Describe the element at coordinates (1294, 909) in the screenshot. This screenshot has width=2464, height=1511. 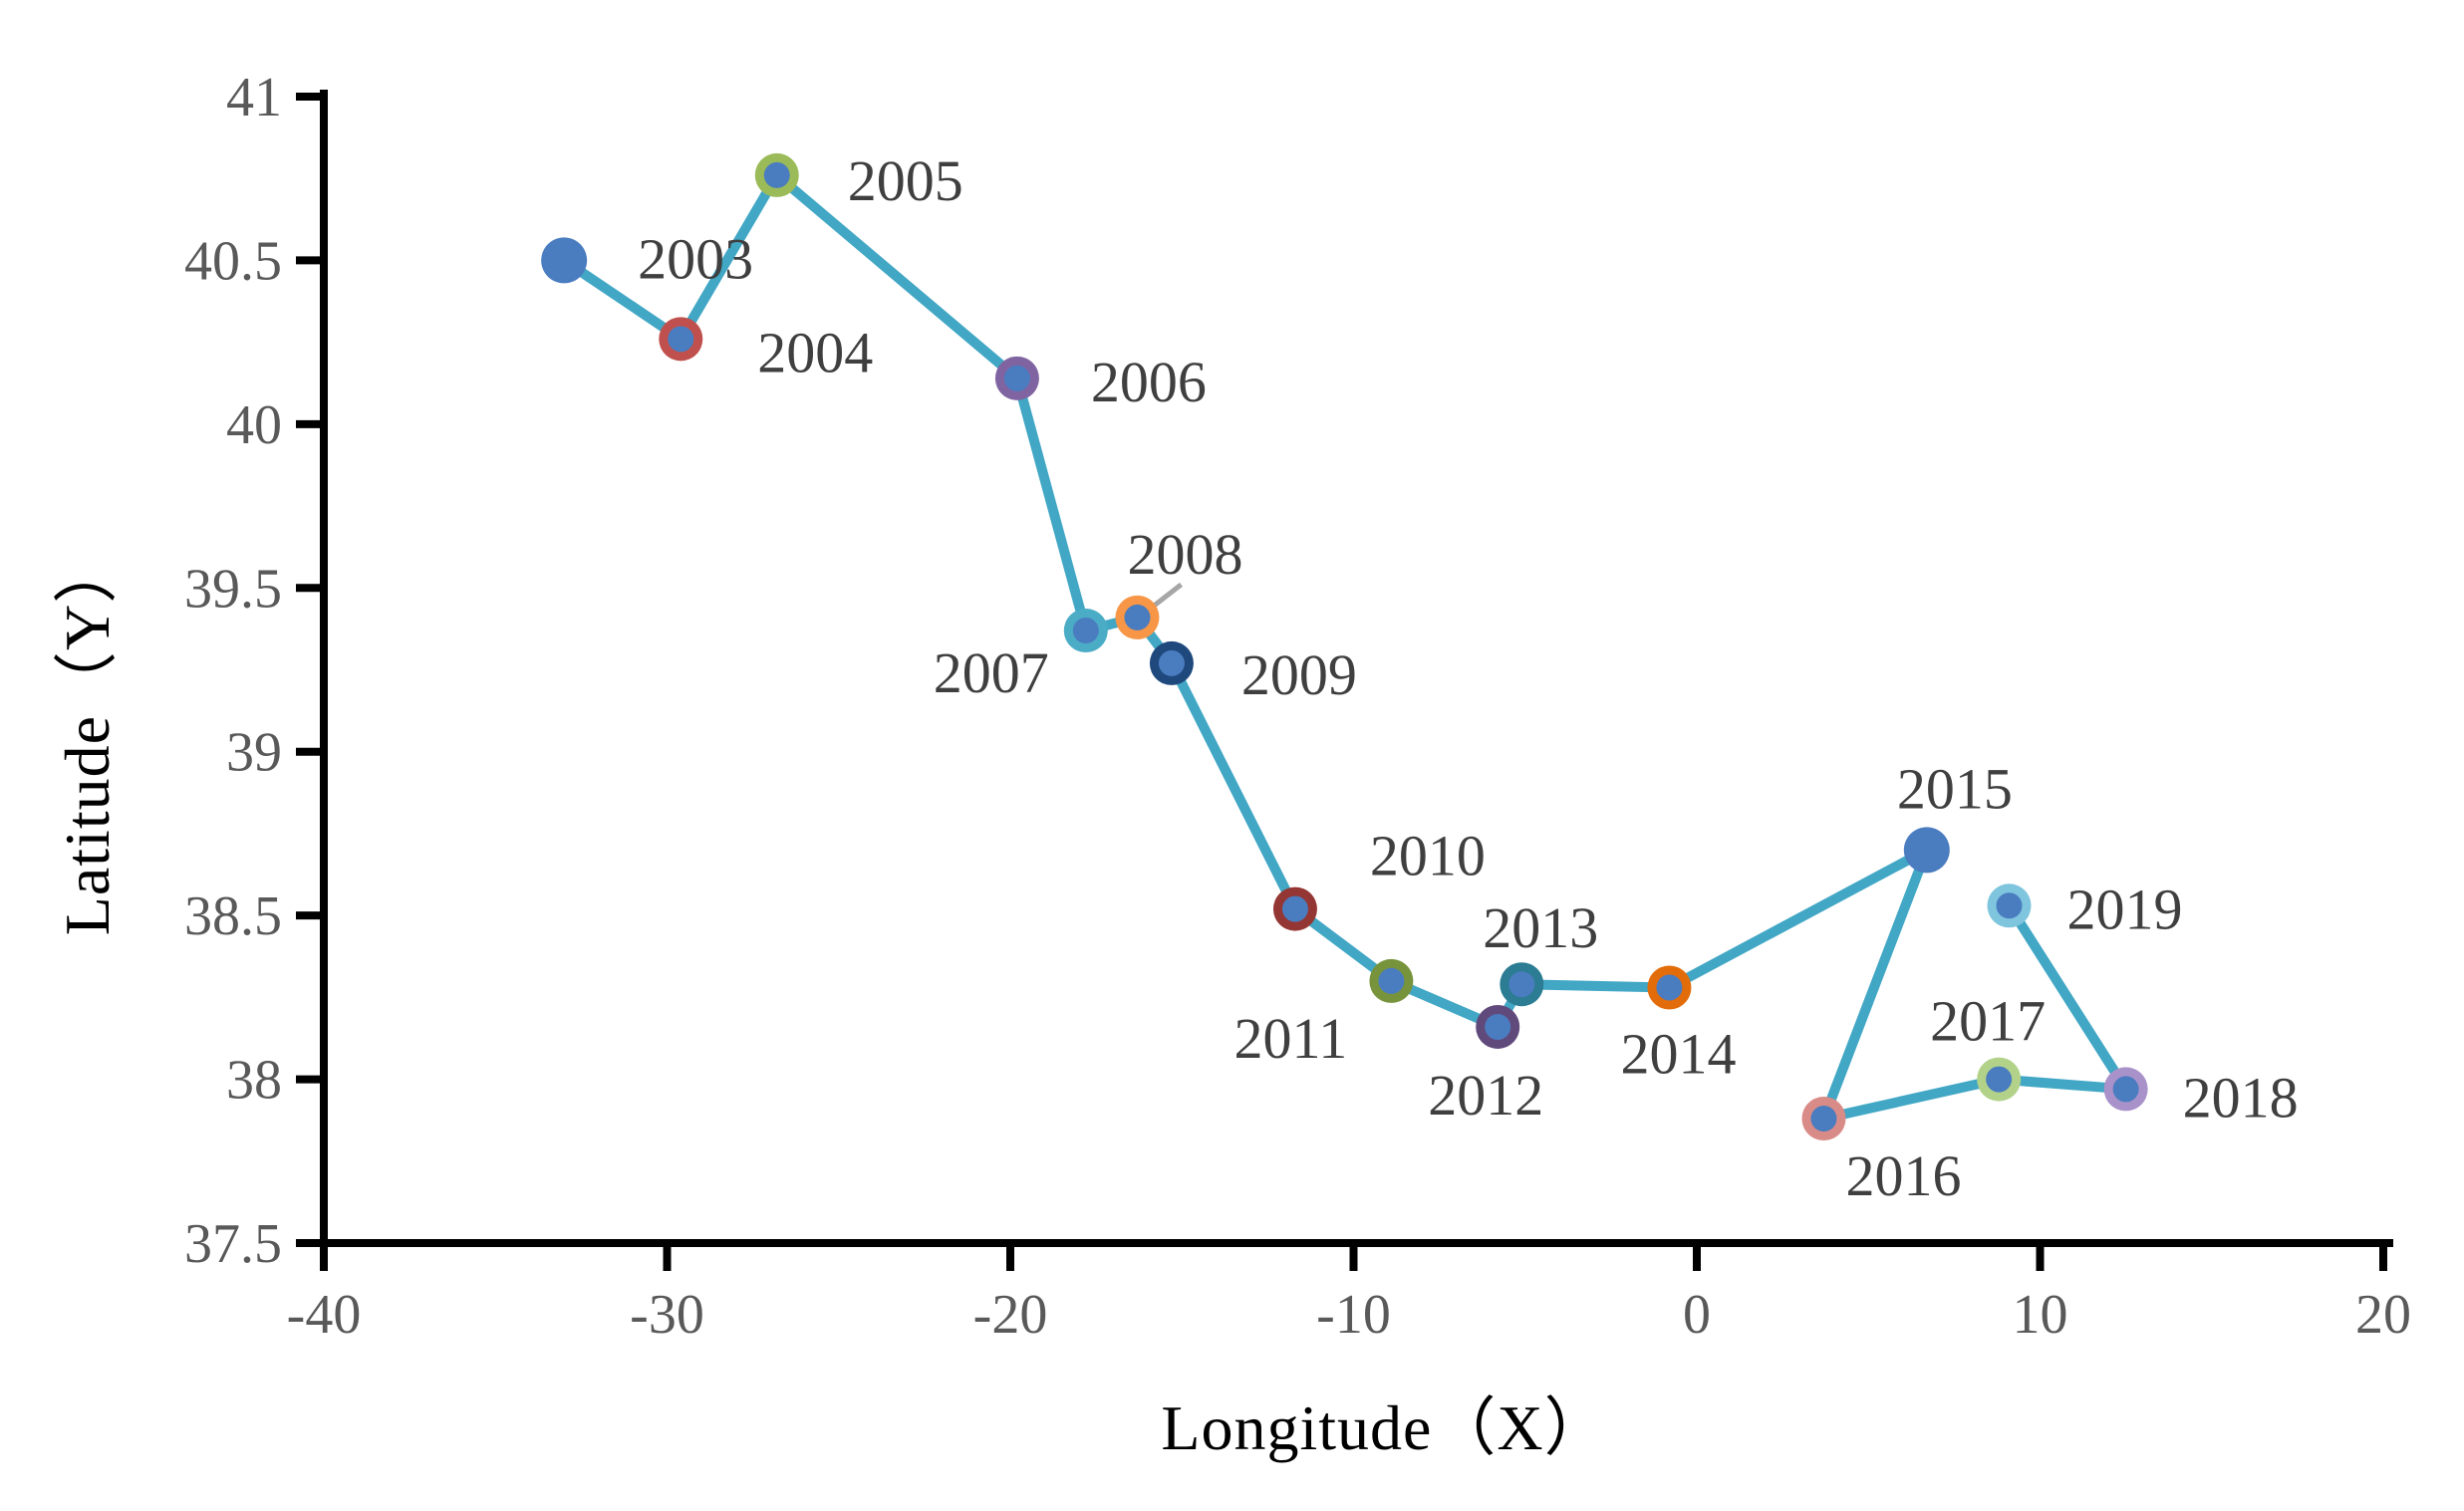
I see `data-point-2010` at that location.